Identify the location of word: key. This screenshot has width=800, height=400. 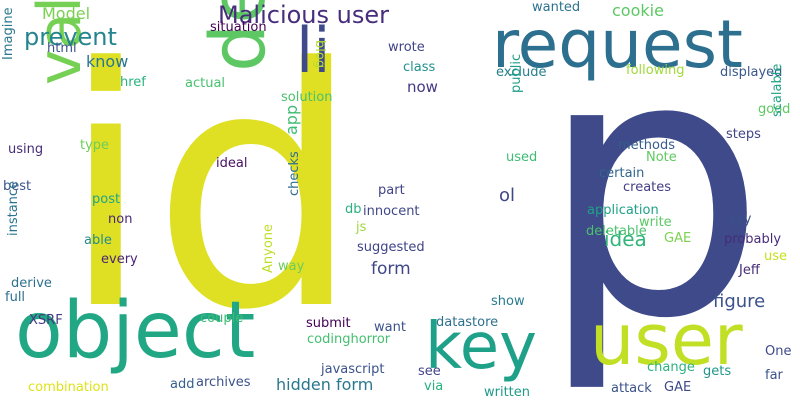
(481, 347).